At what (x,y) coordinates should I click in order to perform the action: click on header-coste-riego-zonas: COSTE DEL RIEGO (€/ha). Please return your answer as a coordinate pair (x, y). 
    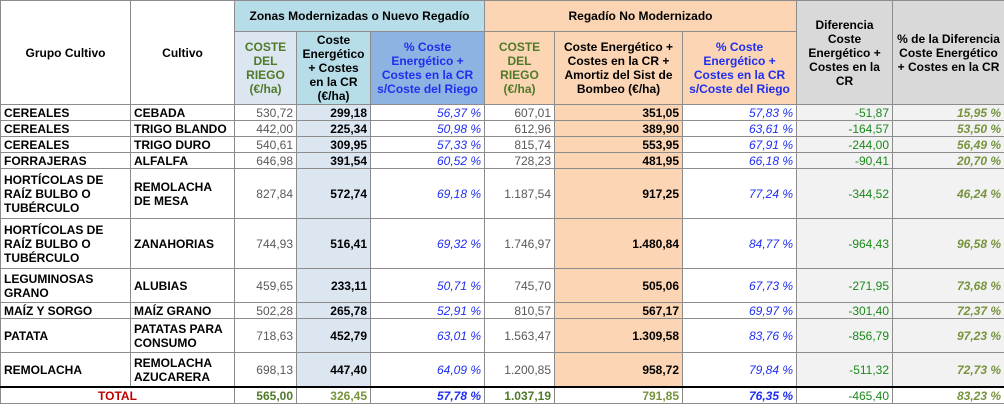
    Looking at the image, I should click on (265, 68).